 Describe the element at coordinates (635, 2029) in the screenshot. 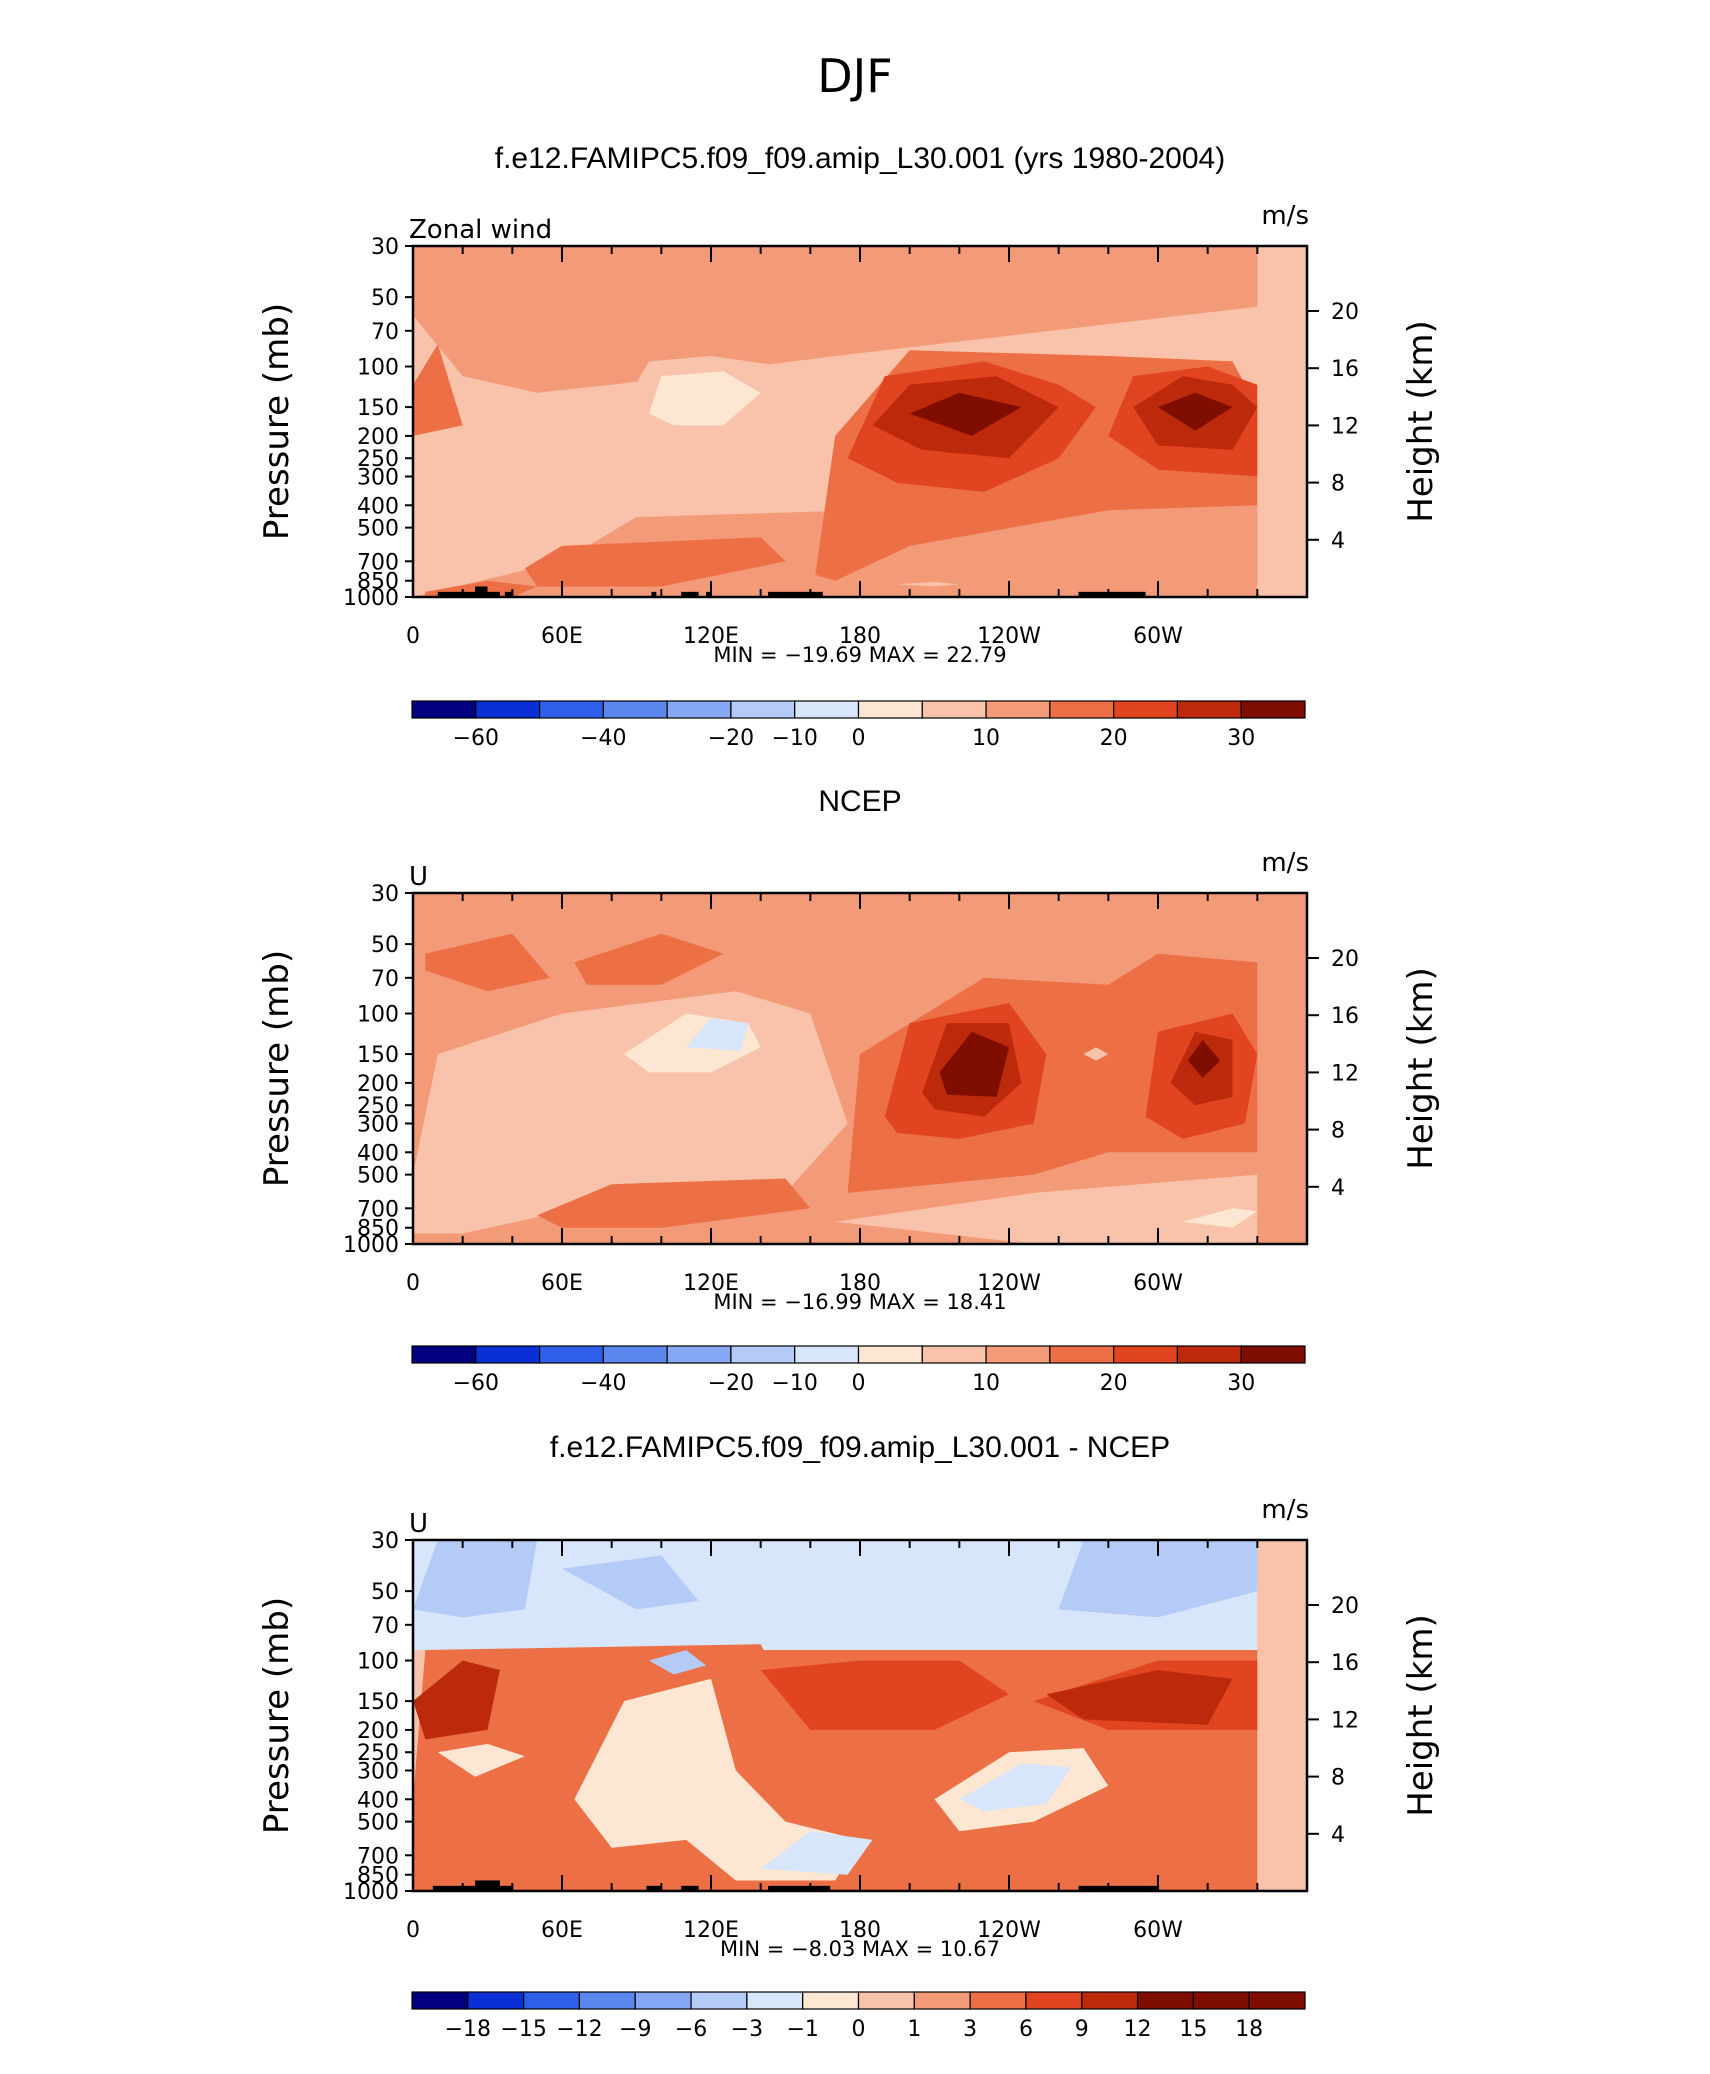

I see `colorbar-label: −9` at that location.